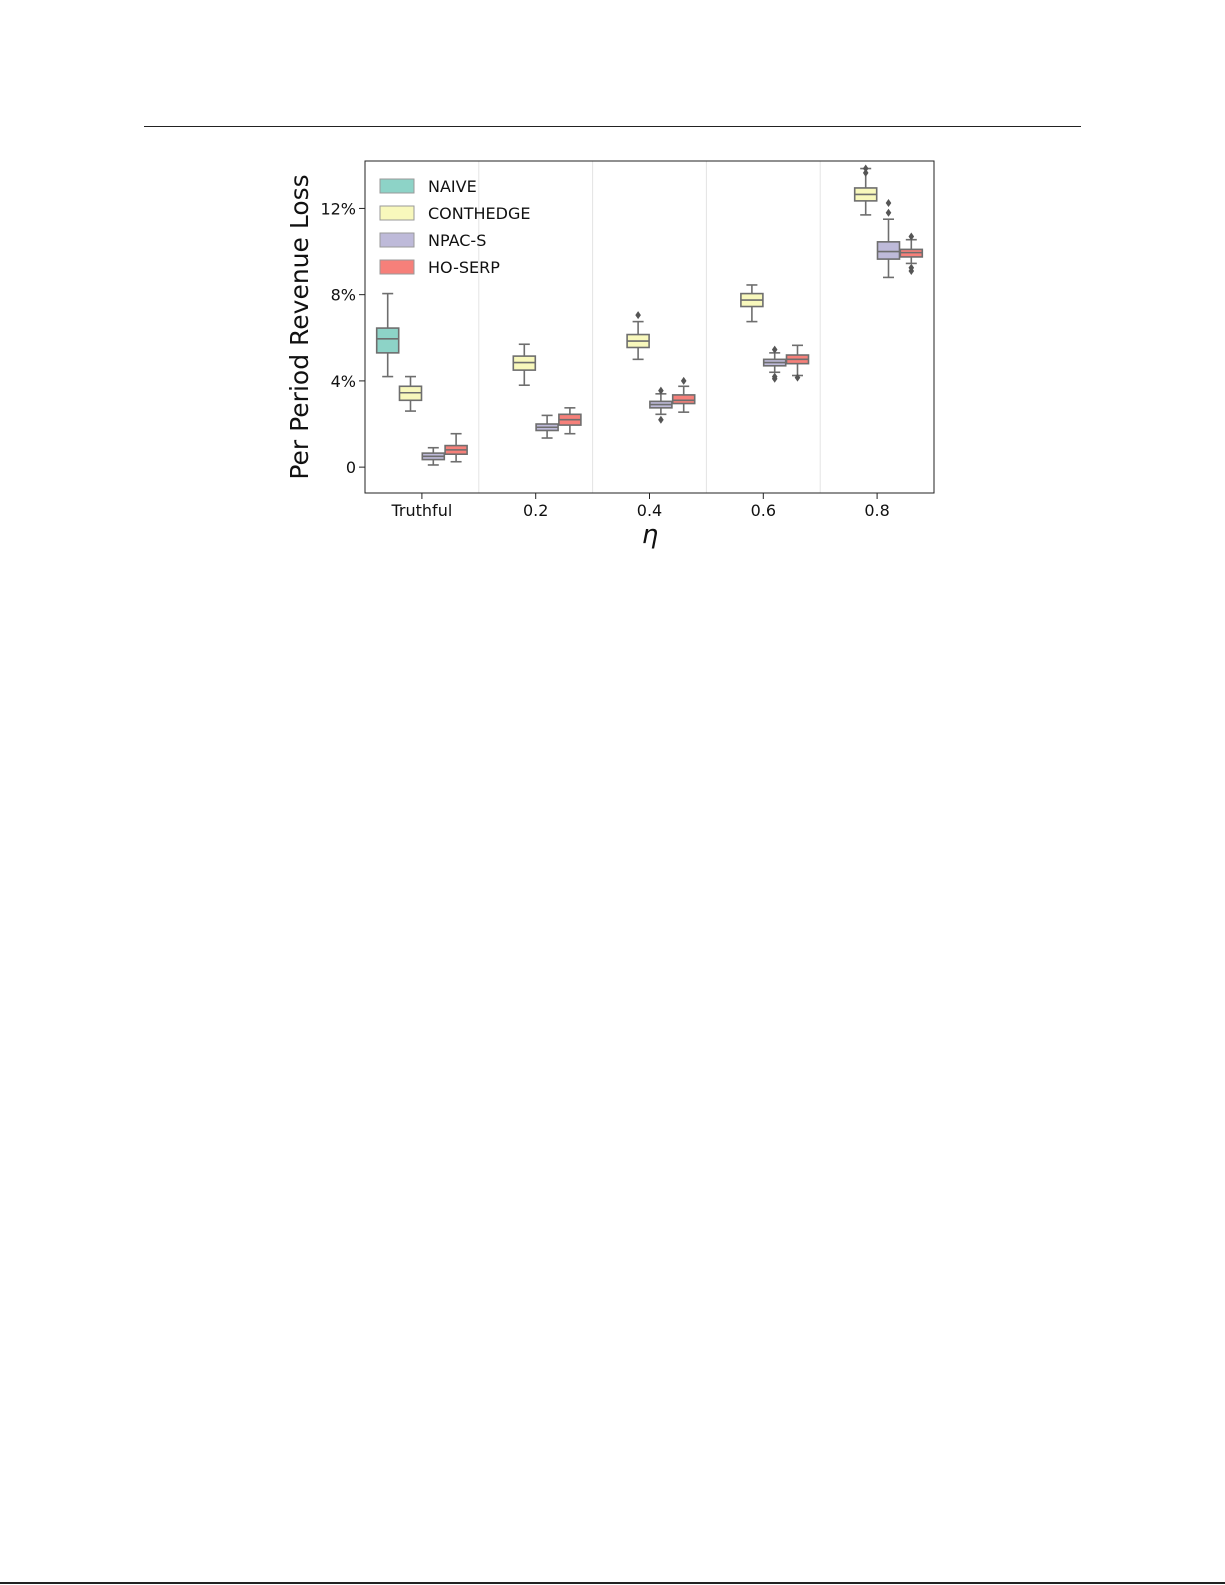  I want to click on legend-label: NAIVE, so click(452, 186).